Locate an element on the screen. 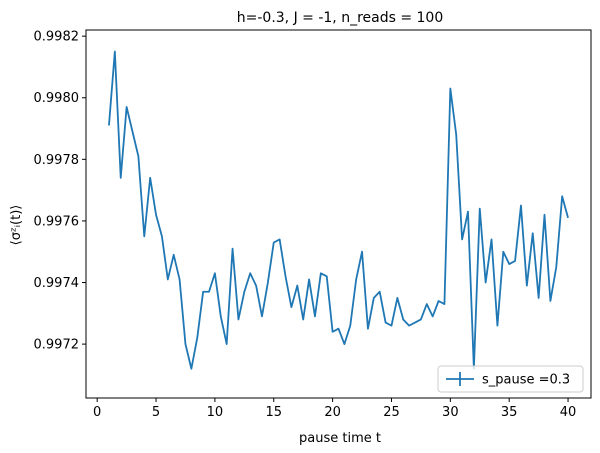 The height and width of the screenshot is (453, 600). y-tick-label: 0.9974 is located at coordinates (57, 283).